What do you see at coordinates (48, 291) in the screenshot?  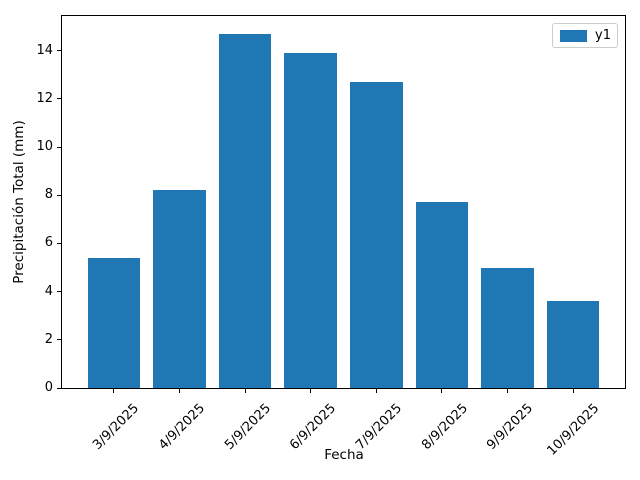 I see `y-tick-label: 4` at bounding box center [48, 291].